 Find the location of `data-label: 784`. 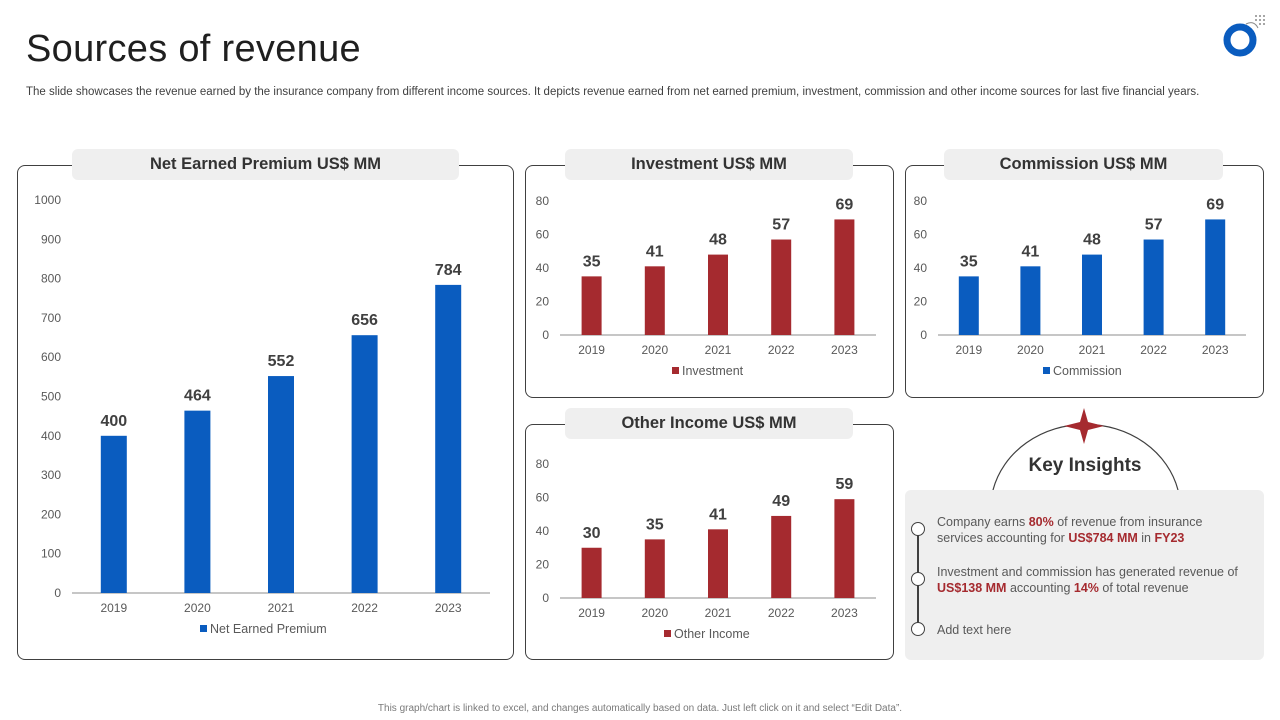

data-label: 784 is located at coordinates (448, 270).